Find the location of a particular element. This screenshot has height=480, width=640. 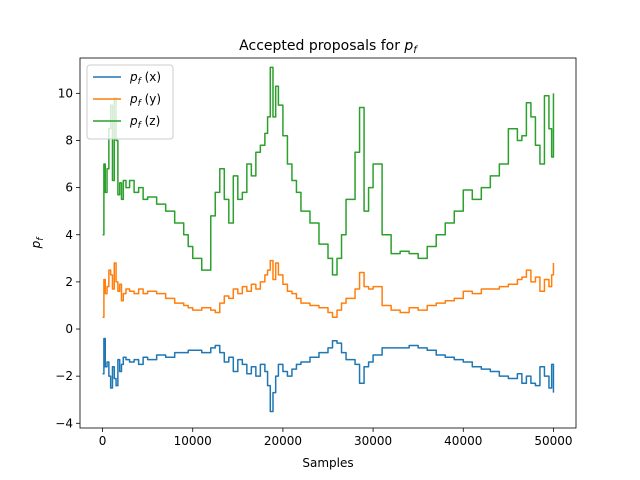

y-tick-label: 6 is located at coordinates (69, 188).